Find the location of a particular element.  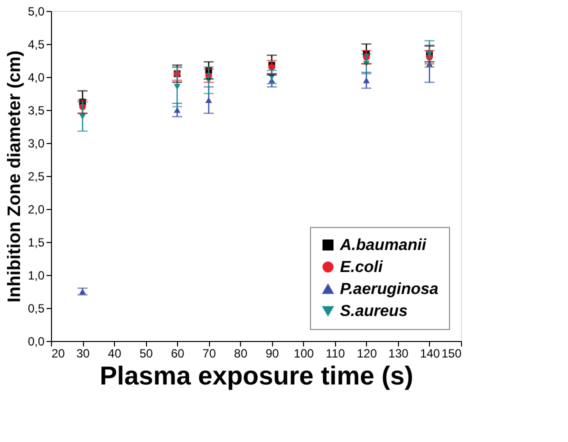

x-tick-label: 100 is located at coordinates (304, 353).